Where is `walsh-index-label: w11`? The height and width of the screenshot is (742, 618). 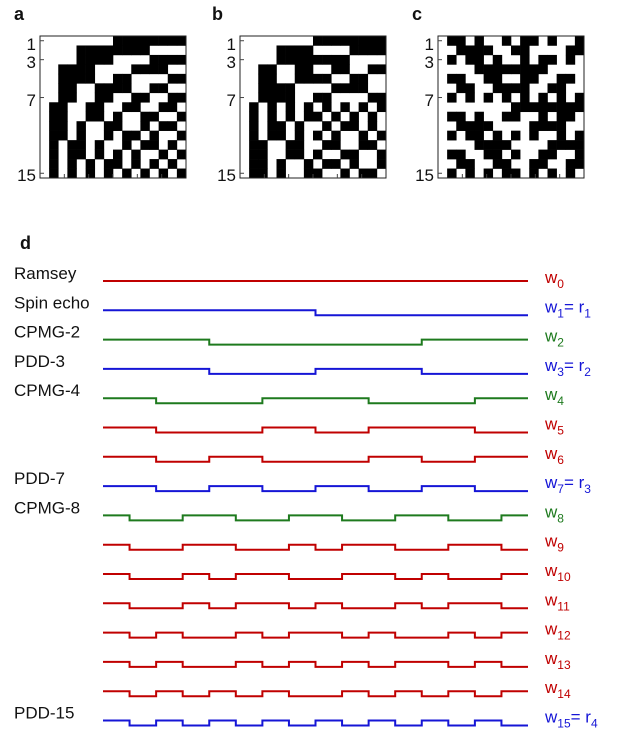 walsh-index-label: w11 is located at coordinates (557, 601).